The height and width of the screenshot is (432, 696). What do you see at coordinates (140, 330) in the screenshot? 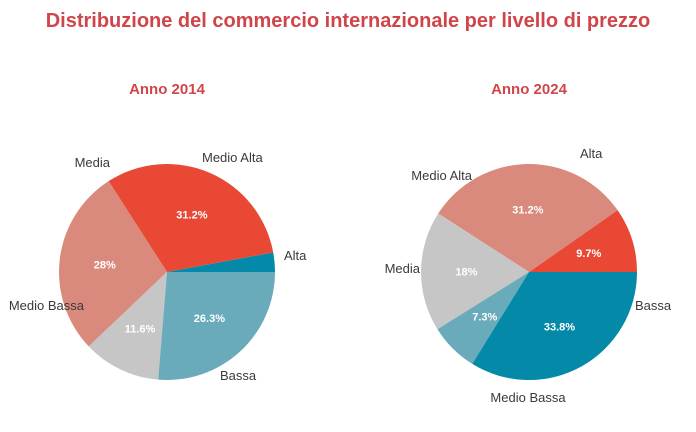
I see `slice-pct-label: 11.6%` at bounding box center [140, 330].